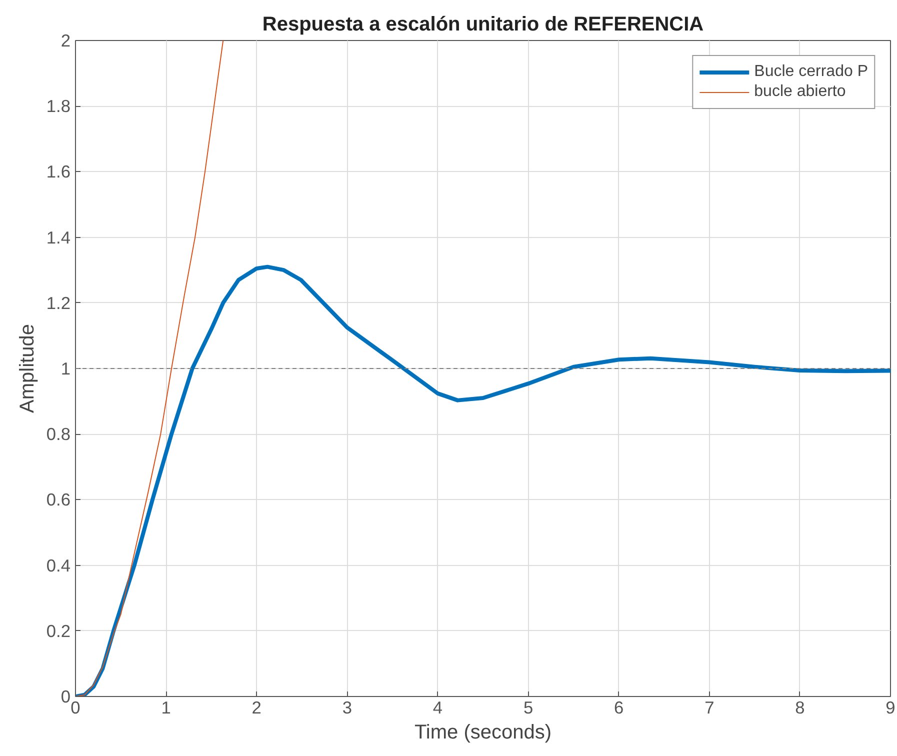 The image size is (897, 756). What do you see at coordinates (58, 302) in the screenshot?
I see `y-tick-label: 1.2` at bounding box center [58, 302].